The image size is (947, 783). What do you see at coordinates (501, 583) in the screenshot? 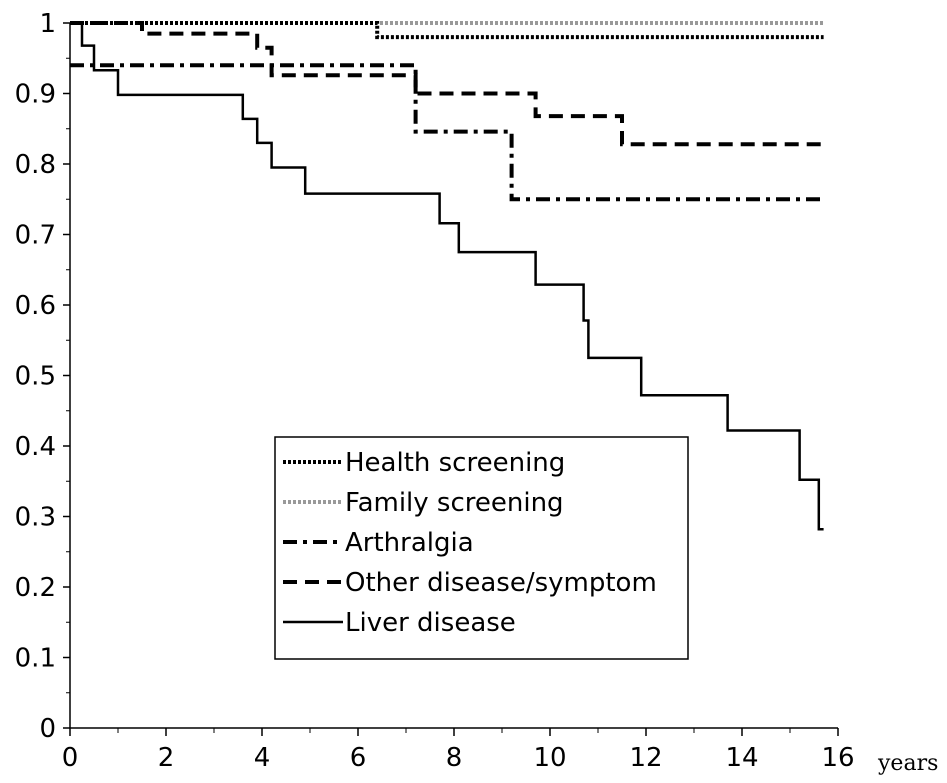
I see `legend-label: Other disease/symptom` at bounding box center [501, 583].